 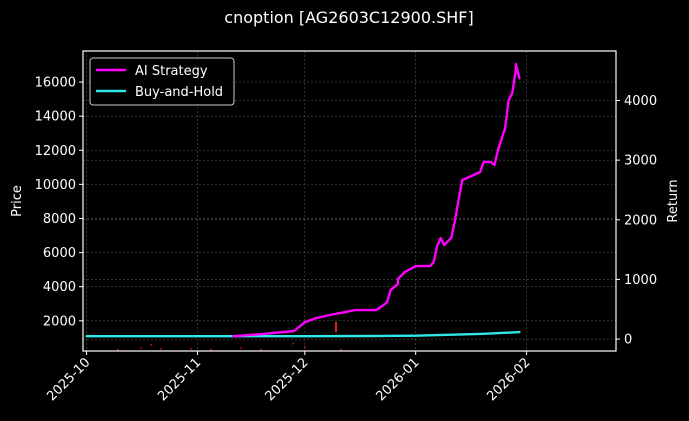 What do you see at coordinates (55, 117) in the screenshot?
I see `y-tick-label: 14000` at bounding box center [55, 117].